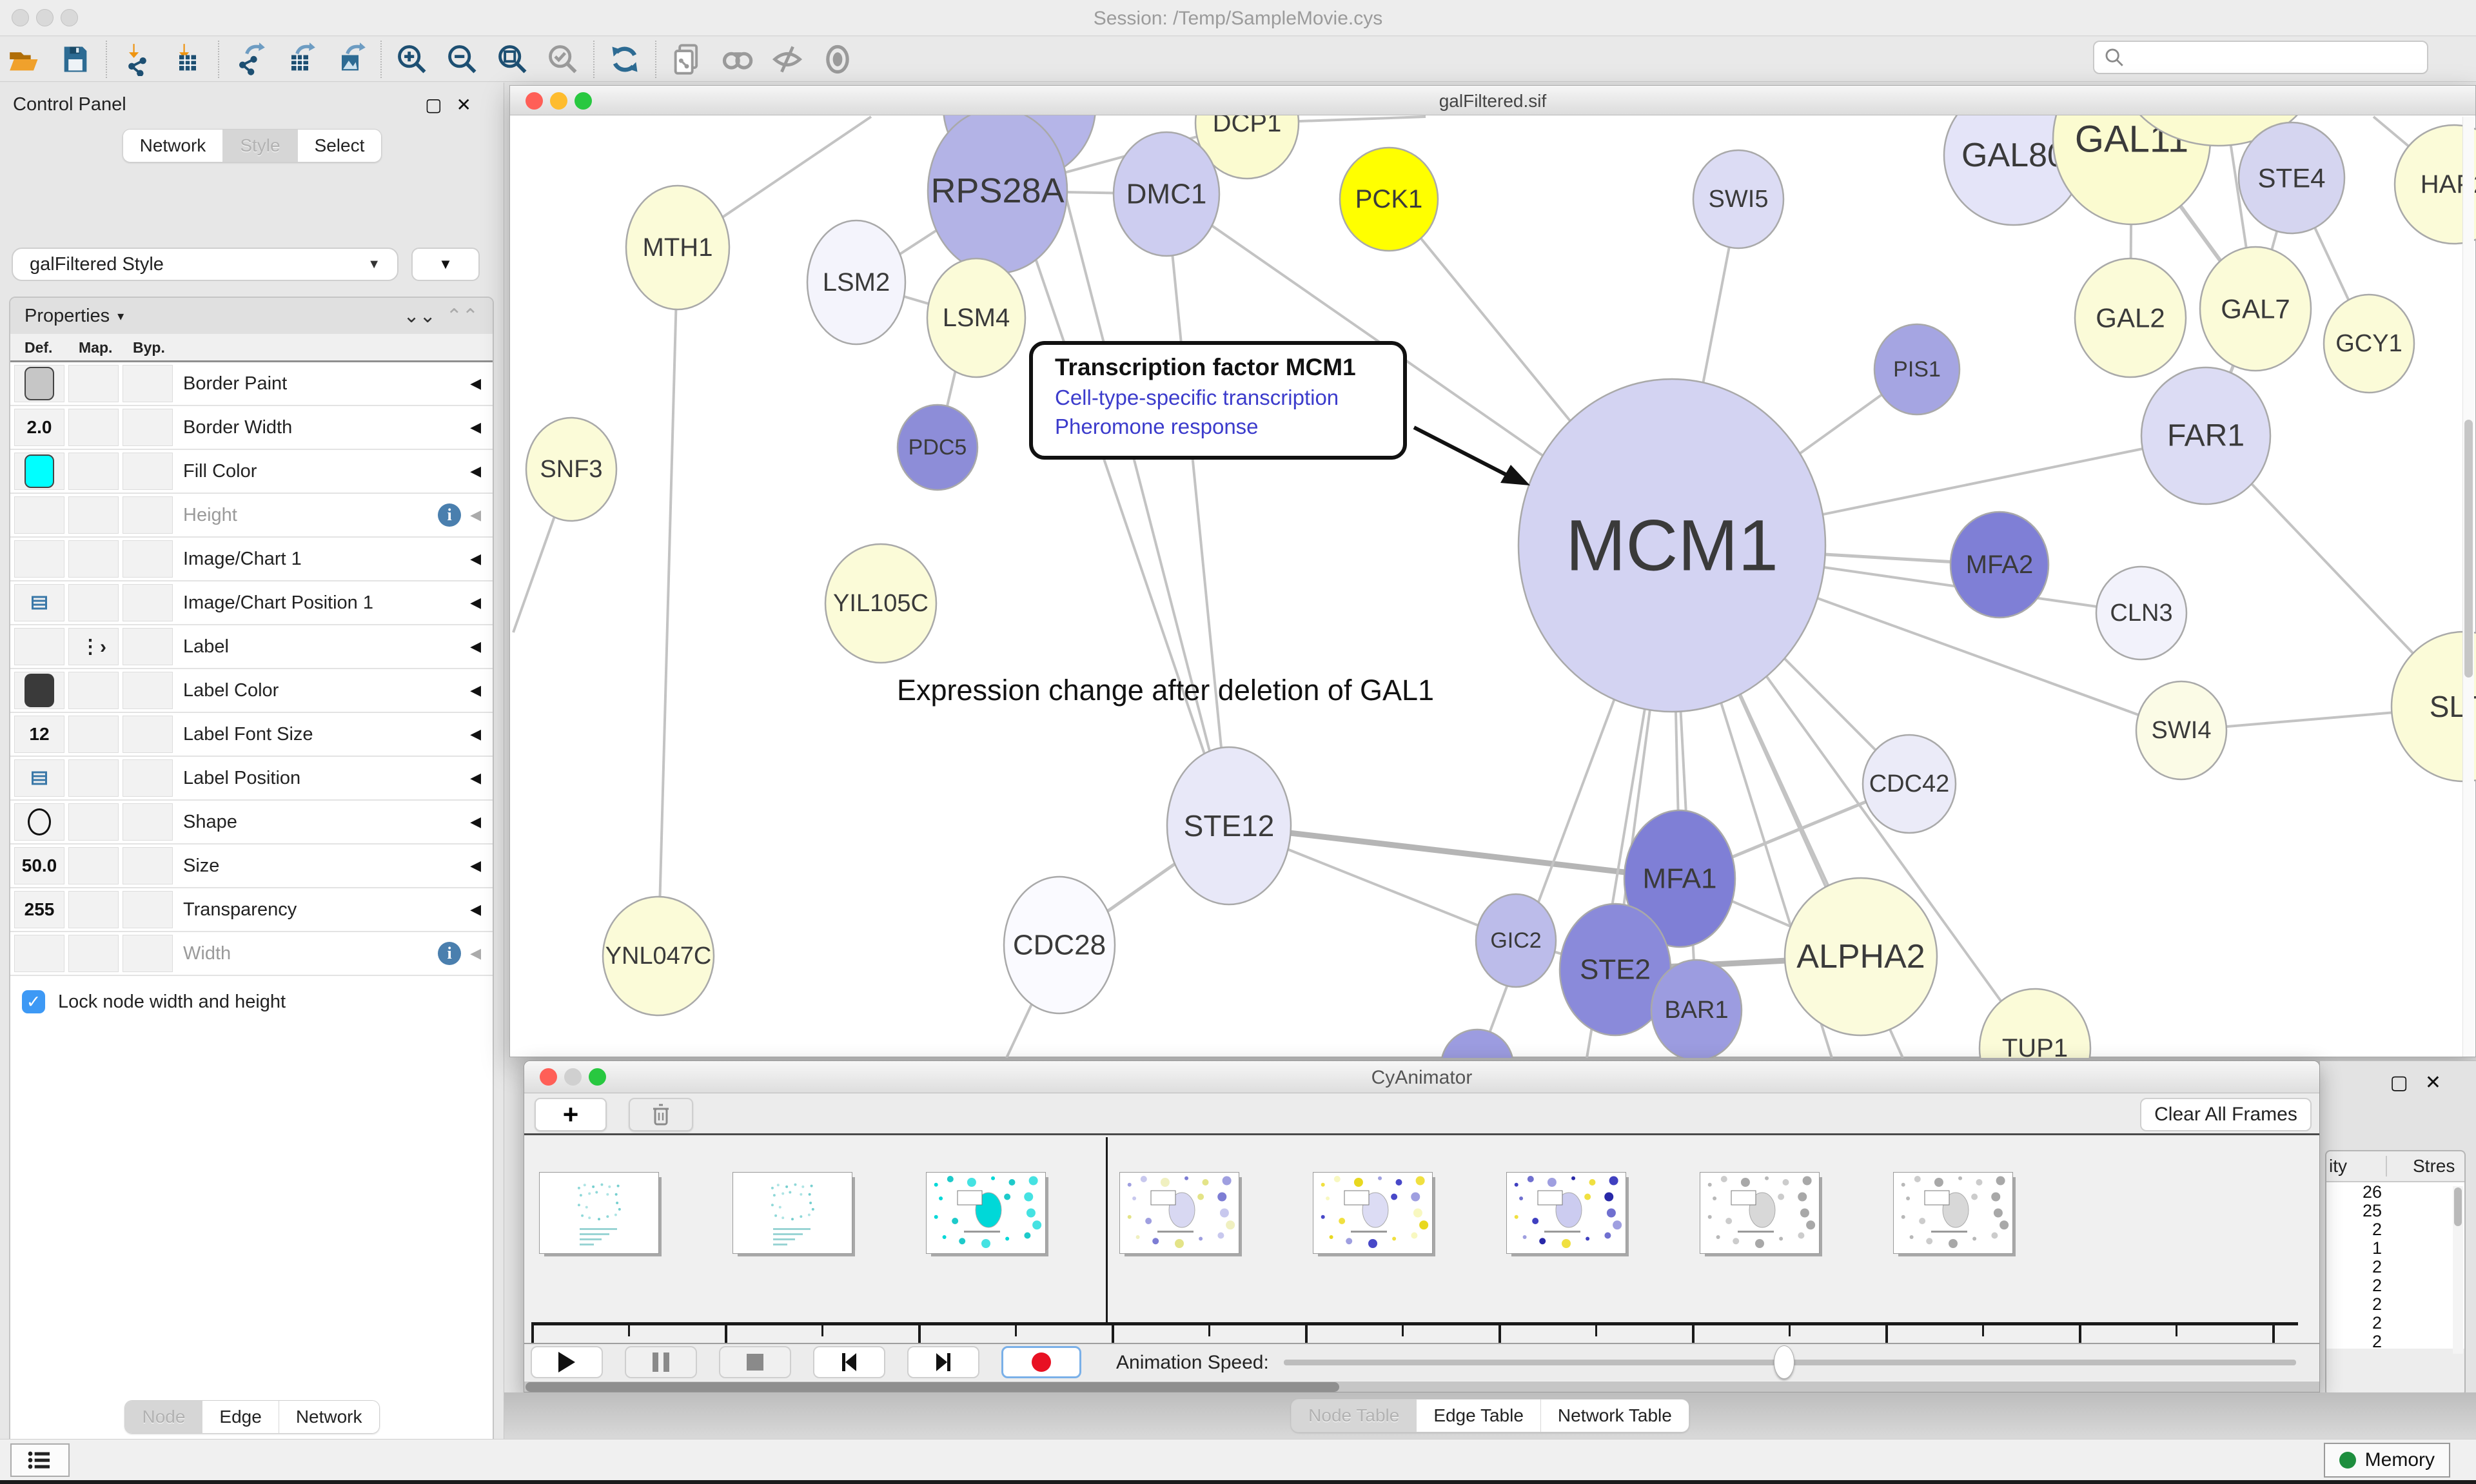 This screenshot has height=1484, width=2476. Describe the element at coordinates (251, 691) in the screenshot. I see `property-row-label-color: Label Color ◀` at that location.